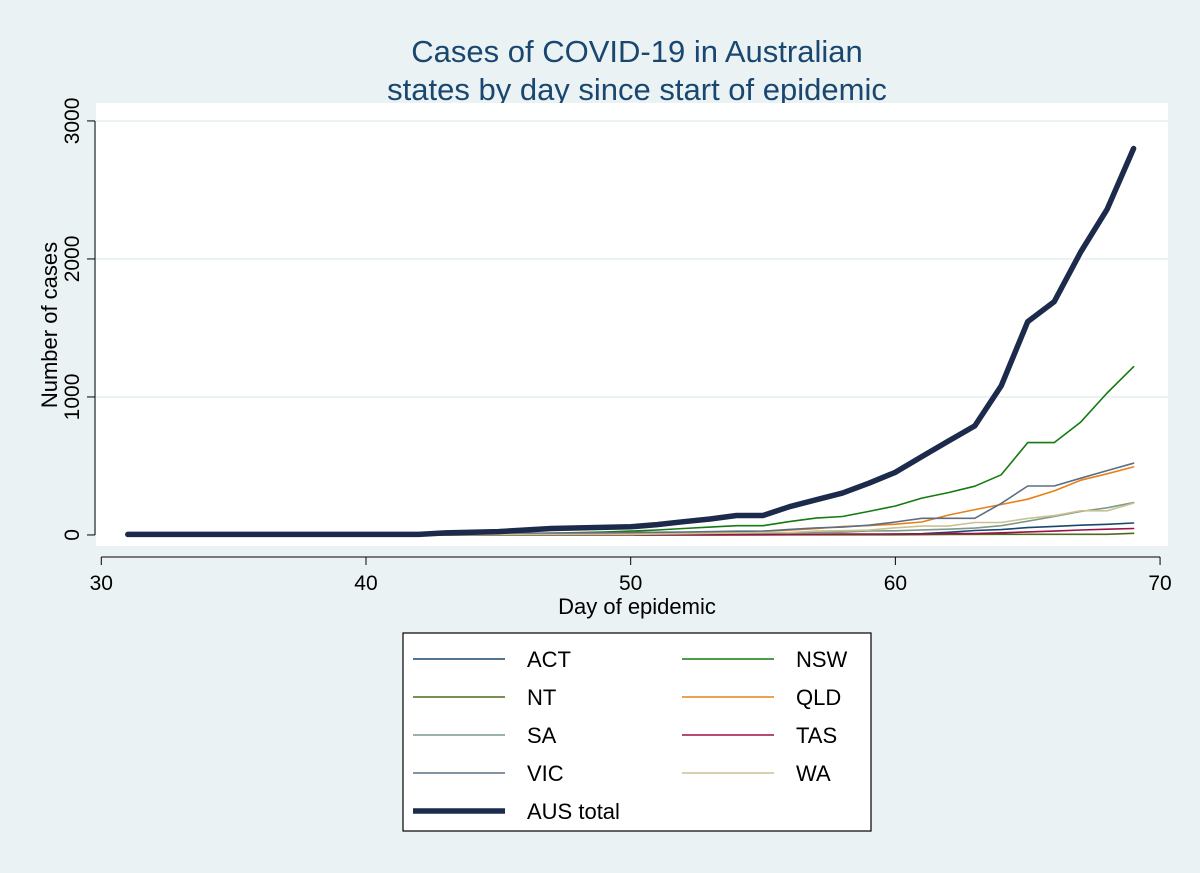 The height and width of the screenshot is (873, 1200). I want to click on x-tick-label-50: 50, so click(630, 583).